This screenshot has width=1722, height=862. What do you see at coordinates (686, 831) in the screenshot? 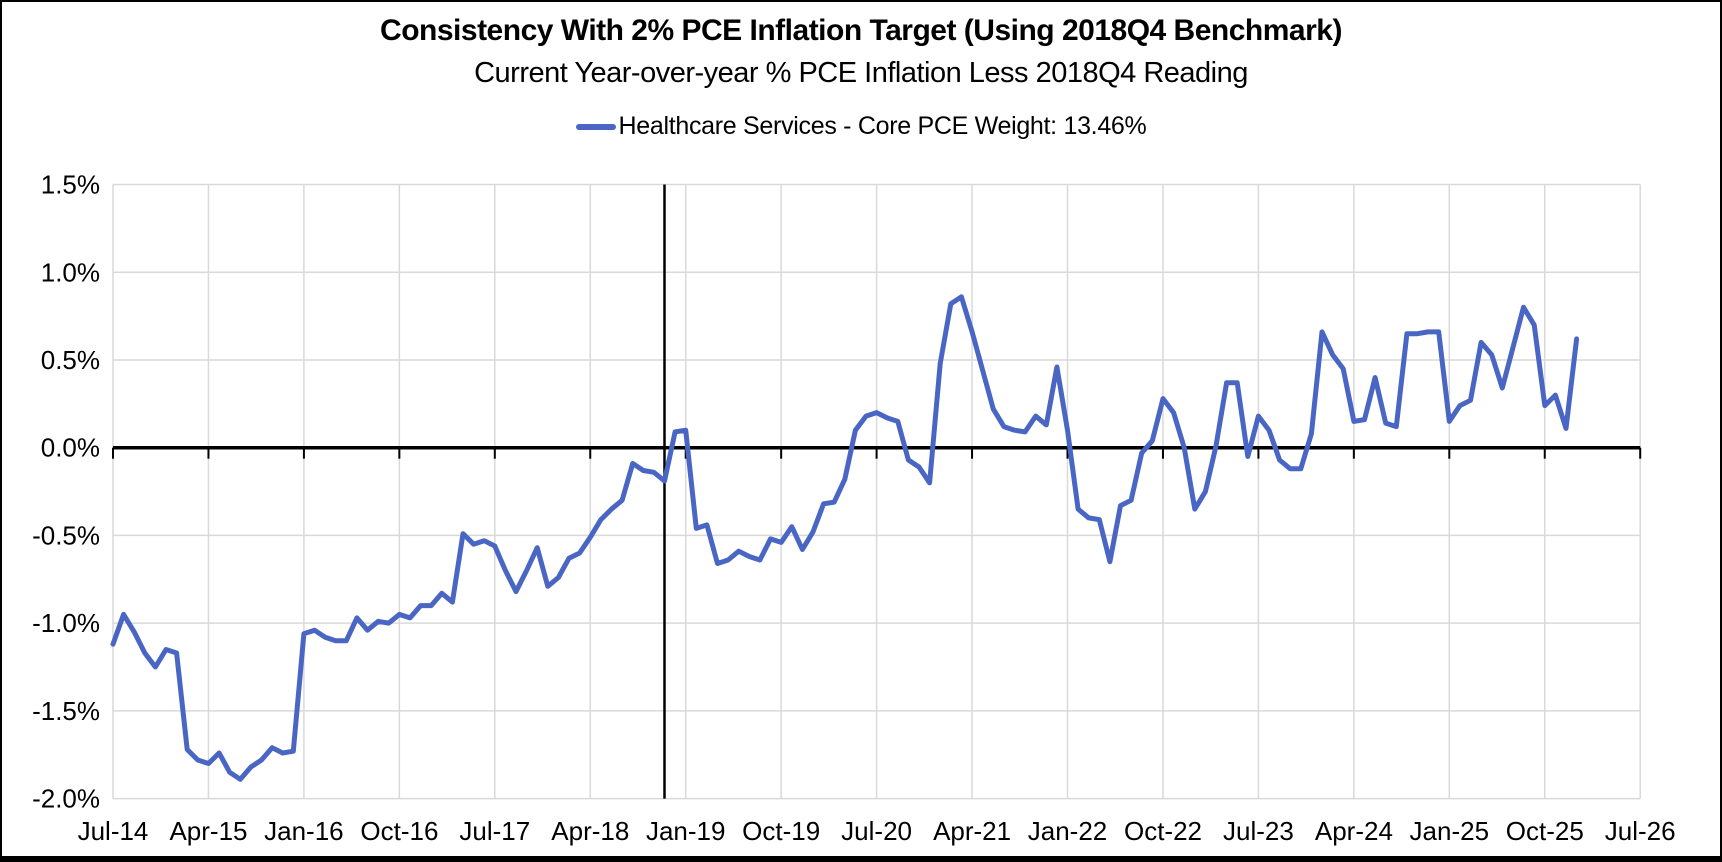
I see `x-axis-tick-label: Jan-19` at bounding box center [686, 831].